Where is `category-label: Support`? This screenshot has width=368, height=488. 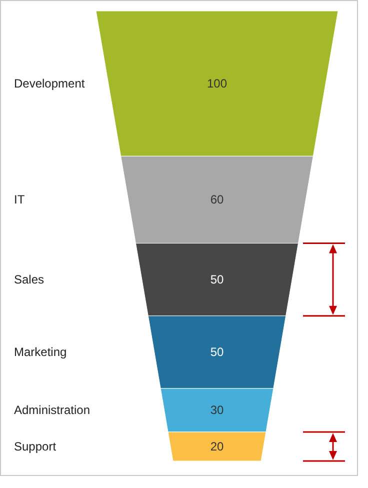 category-label: Support is located at coordinates (35, 446).